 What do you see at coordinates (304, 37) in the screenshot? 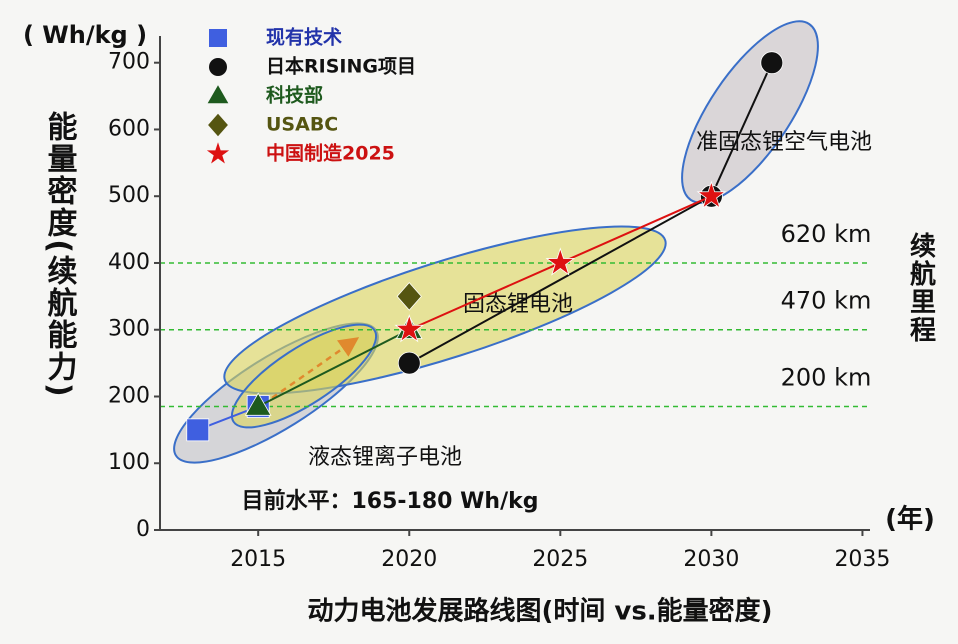
I see `legend-label: 现有技术` at bounding box center [304, 37].